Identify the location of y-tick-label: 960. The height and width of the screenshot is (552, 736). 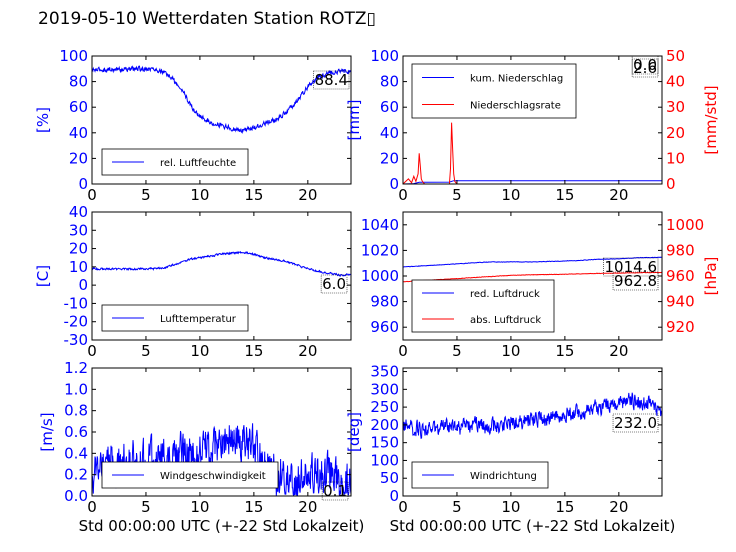
(384, 327).